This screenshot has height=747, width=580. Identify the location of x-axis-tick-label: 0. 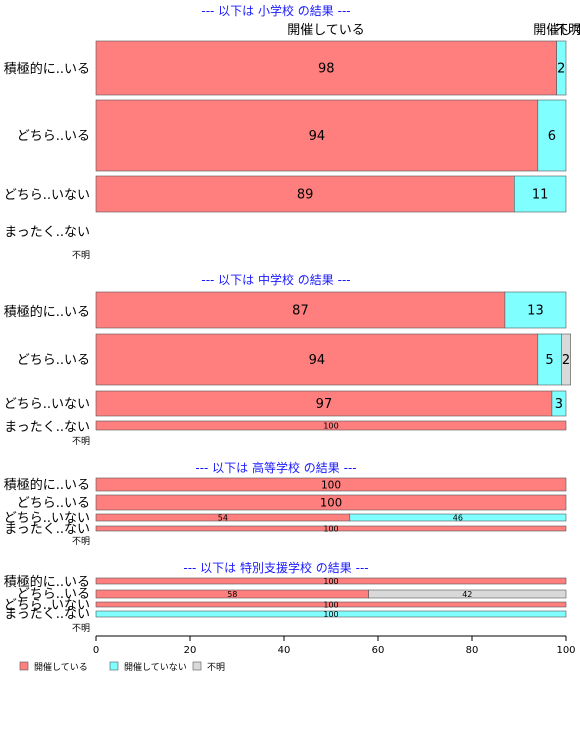
(96, 650).